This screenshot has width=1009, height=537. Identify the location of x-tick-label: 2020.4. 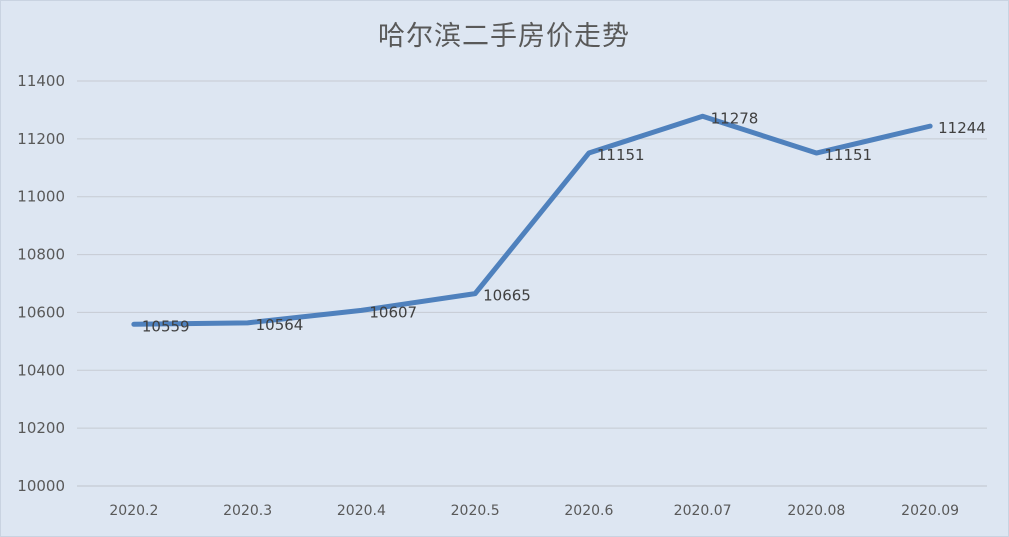
(361, 511).